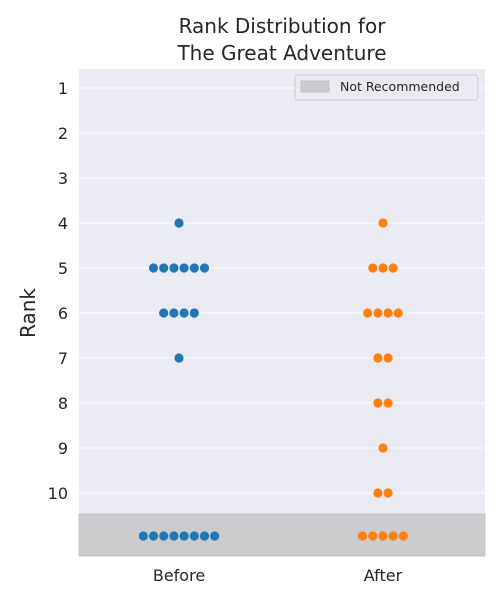 This screenshot has width=500, height=600. I want to click on x-tick-after: After, so click(383, 575).